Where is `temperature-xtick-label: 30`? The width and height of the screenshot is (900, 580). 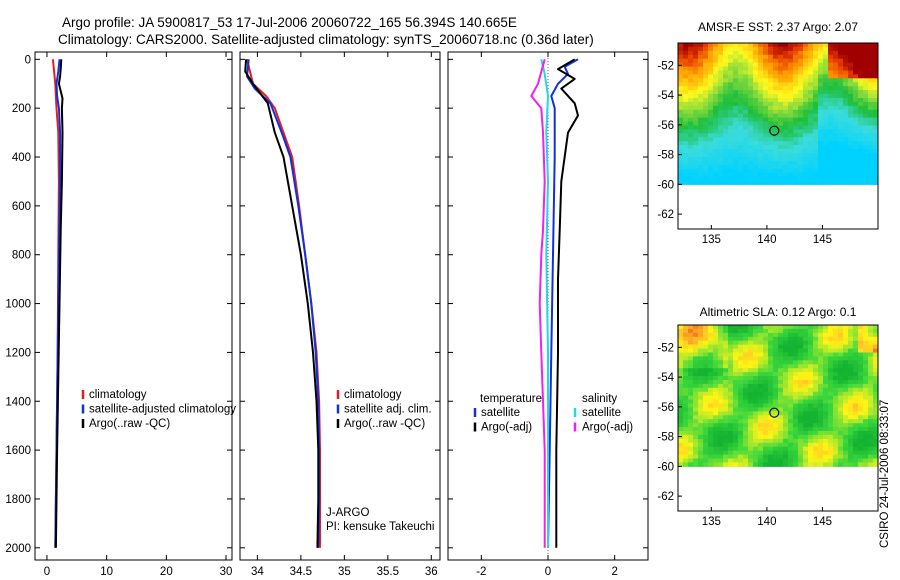 temperature-xtick-label: 30 is located at coordinates (226, 572).